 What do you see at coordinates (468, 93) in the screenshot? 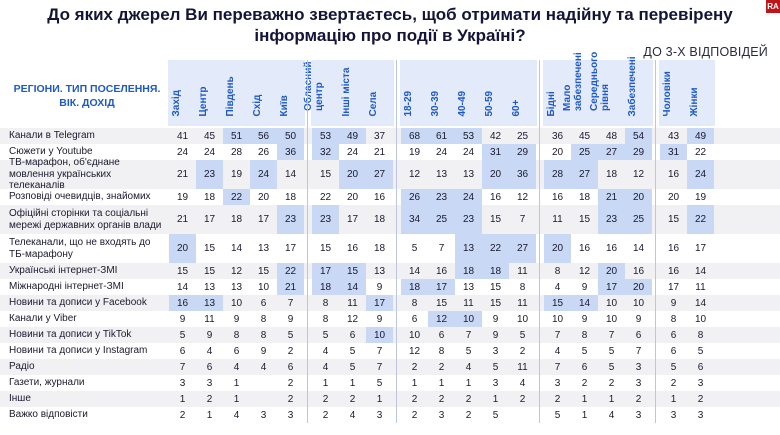
I see `column-header: 40-49` at bounding box center [468, 93].